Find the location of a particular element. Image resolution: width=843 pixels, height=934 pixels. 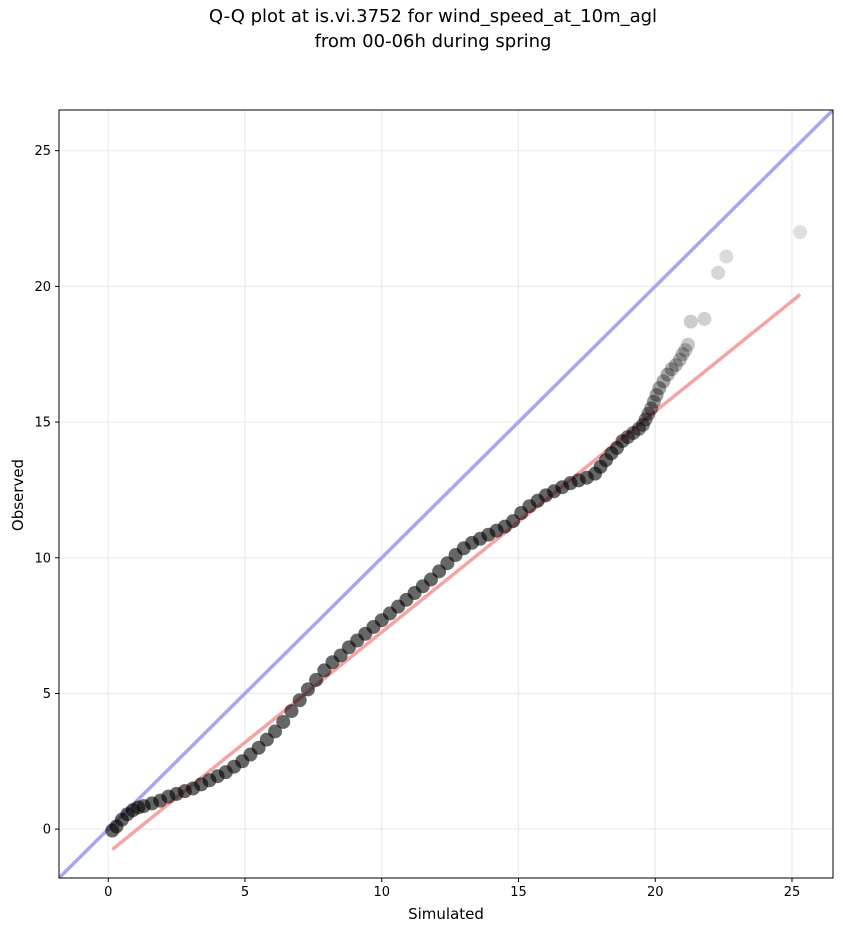

y-tick-label: 10 is located at coordinates (42, 558).